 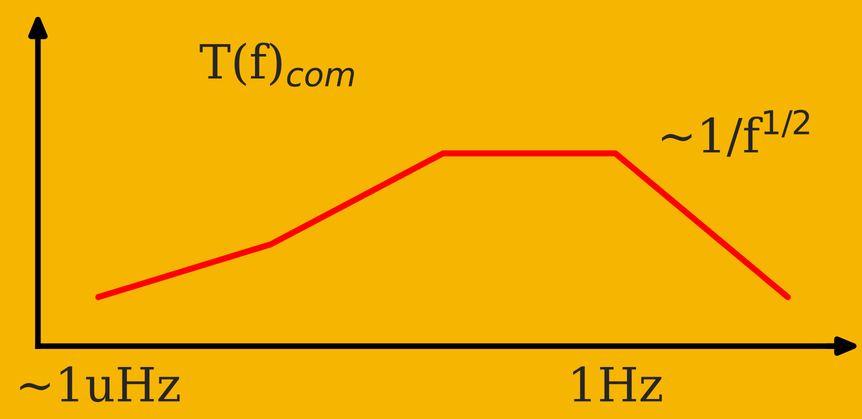 I want to click on annotation: ~1/f$^{1/2}$, so click(x=736, y=133).